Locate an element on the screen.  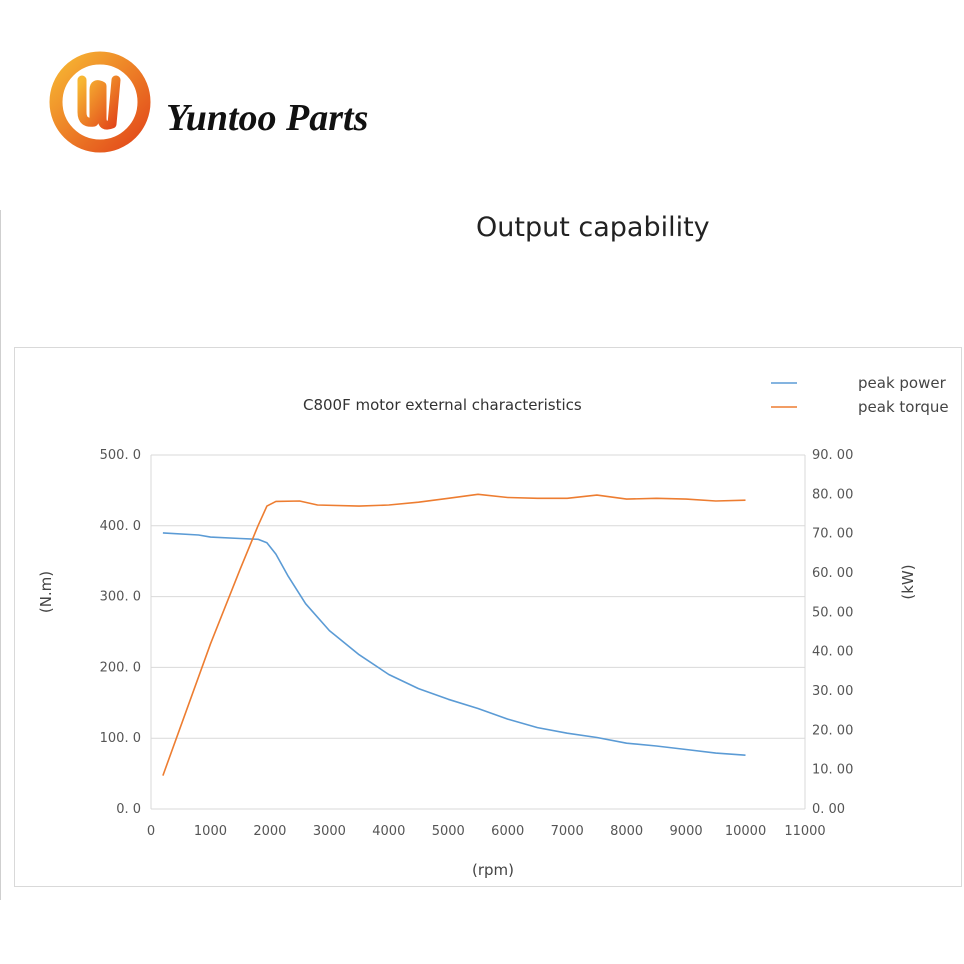
peak-power-line is located at coordinates (454, 644).